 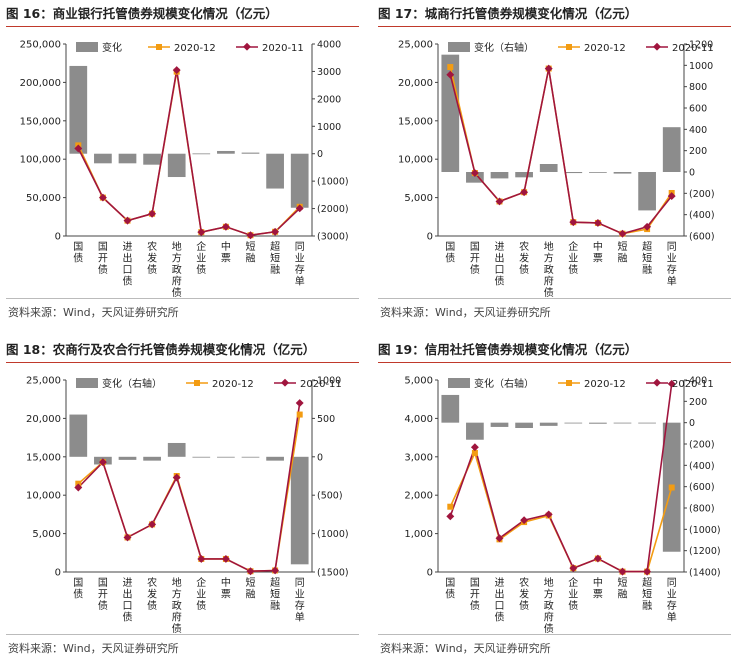 I want to click on dec-series-line, so click(x=189, y=493).